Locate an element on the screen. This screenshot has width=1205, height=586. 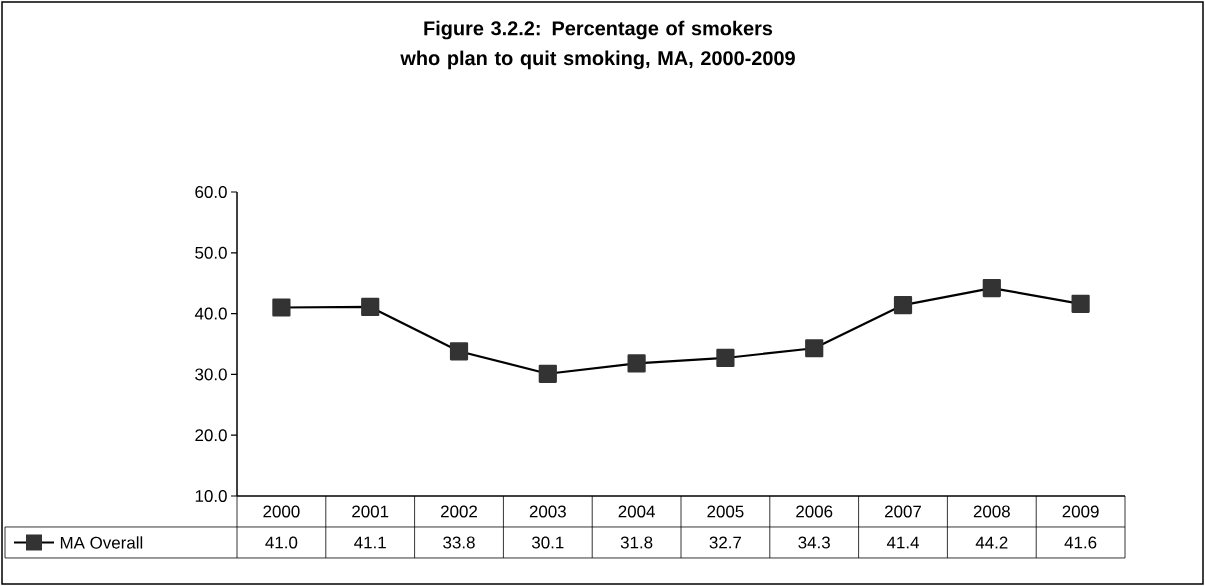
data-label: 41.0 is located at coordinates (281, 542).